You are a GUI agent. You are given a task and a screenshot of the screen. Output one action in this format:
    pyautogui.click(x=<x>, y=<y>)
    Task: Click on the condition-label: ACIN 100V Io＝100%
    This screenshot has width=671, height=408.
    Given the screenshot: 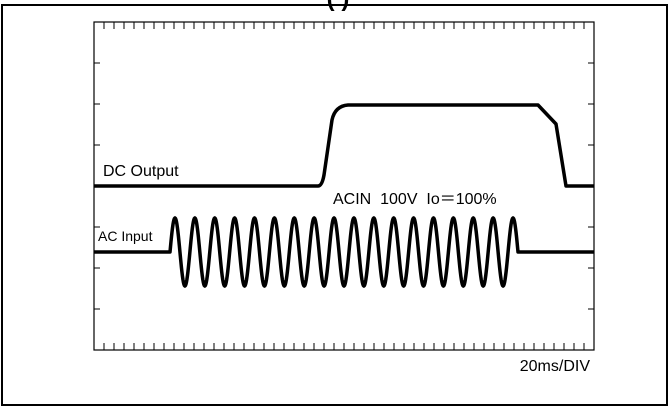 What is the action you would take?
    pyautogui.click(x=415, y=199)
    